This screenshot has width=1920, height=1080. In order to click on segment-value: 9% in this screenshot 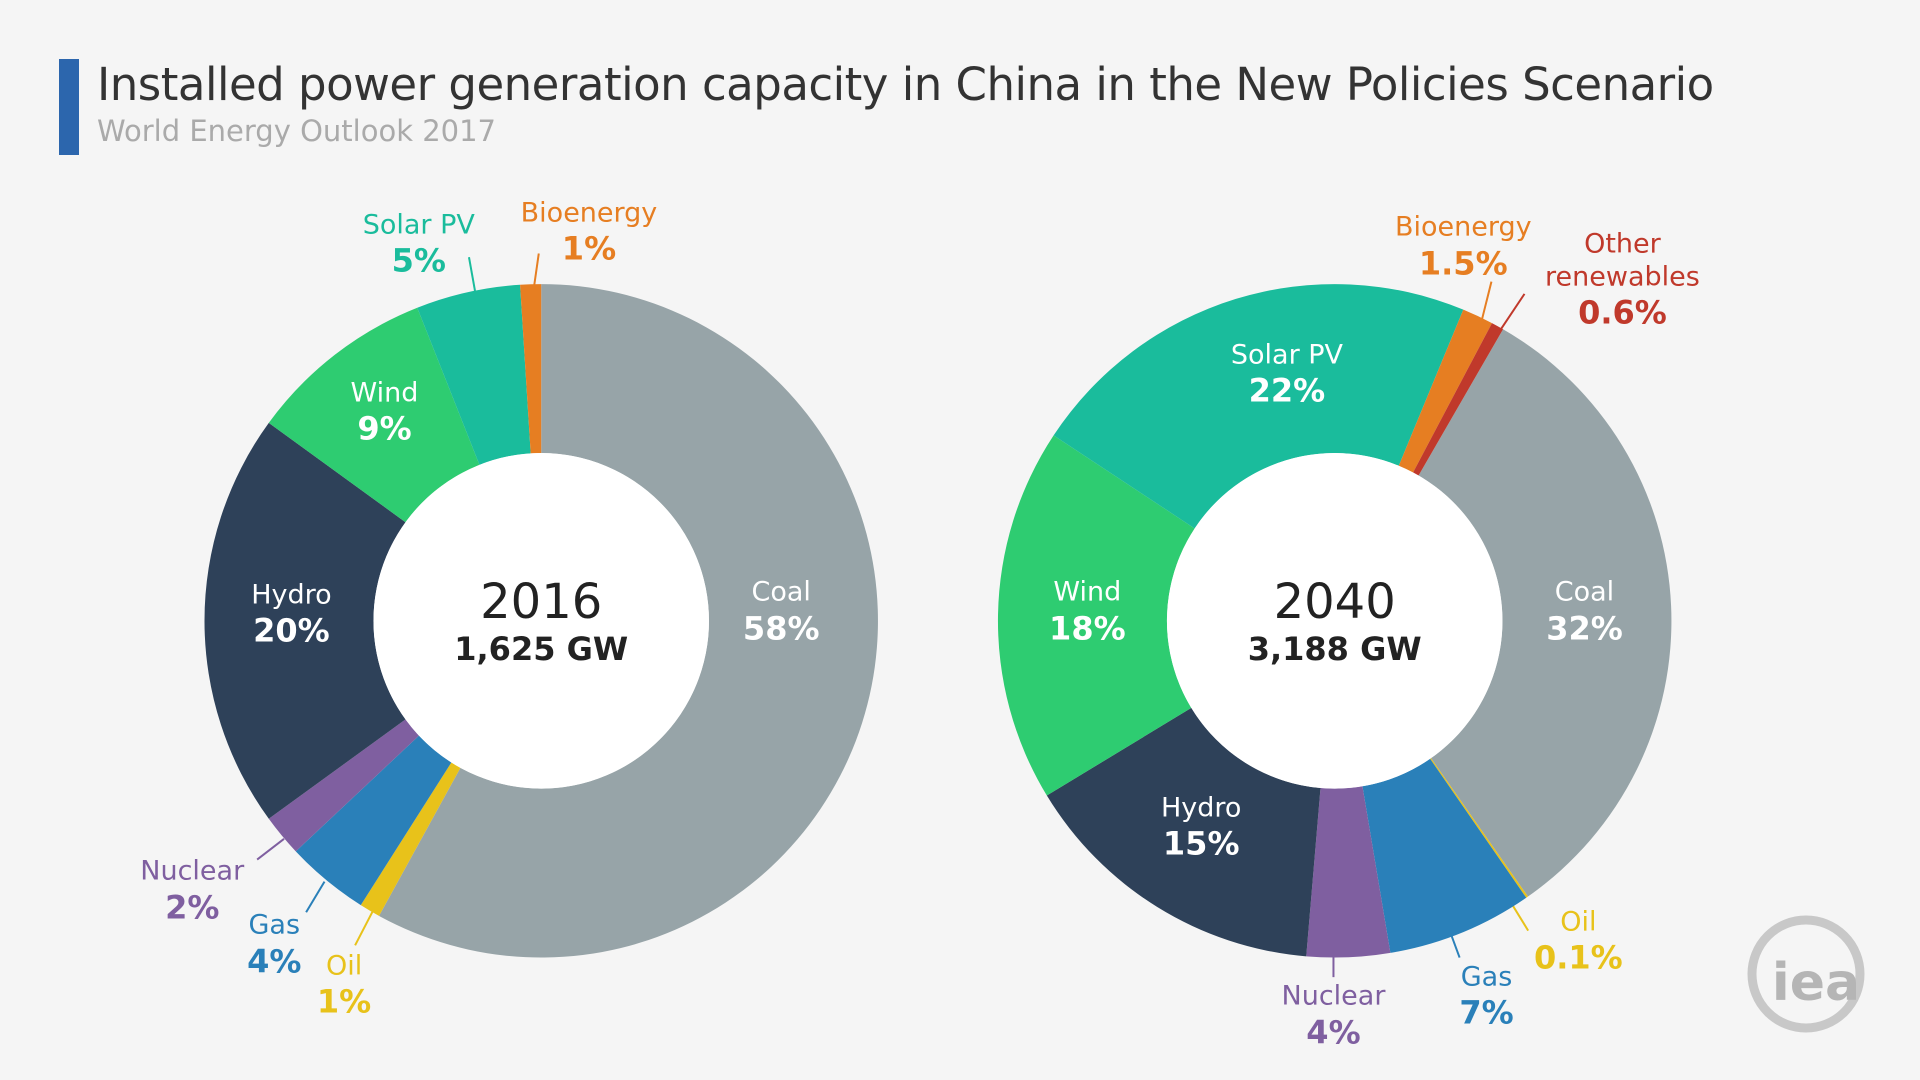, I will do `click(384, 428)`.